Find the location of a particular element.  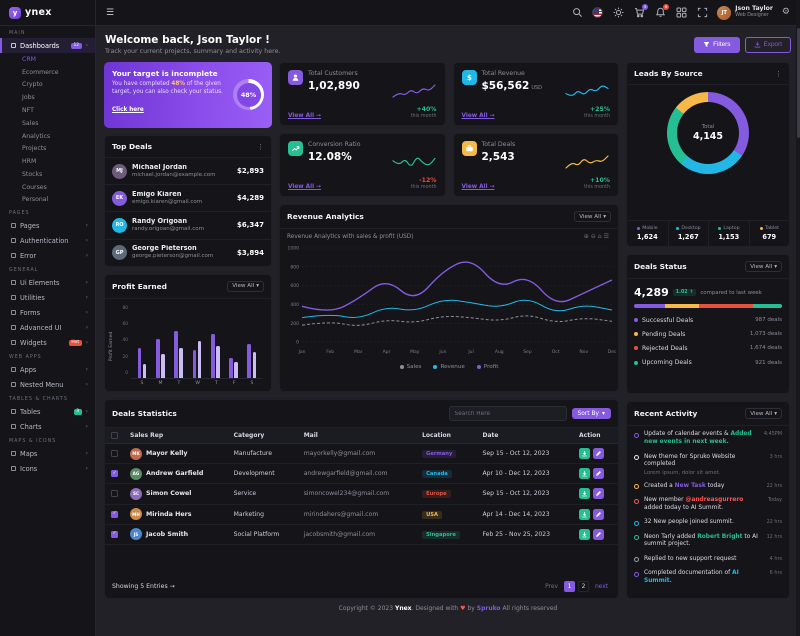

table-column-header: Category is located at coordinates (262, 436).